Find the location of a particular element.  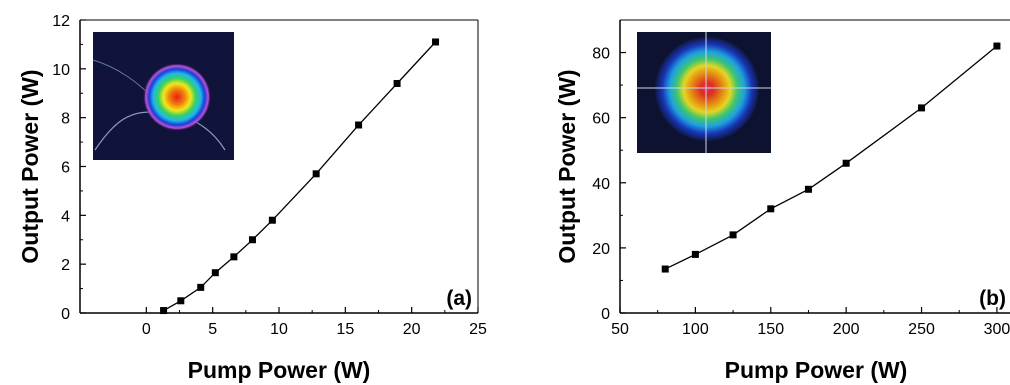

y-tick-label: 4 is located at coordinates (65, 216).